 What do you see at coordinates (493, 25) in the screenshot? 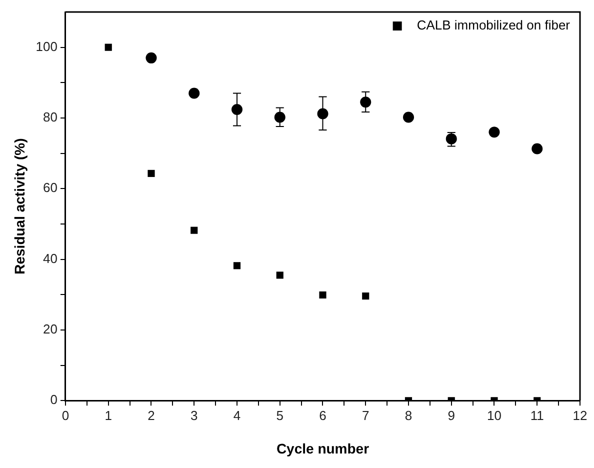
I see `legend-label: CALB immobilized on fiber` at bounding box center [493, 25].